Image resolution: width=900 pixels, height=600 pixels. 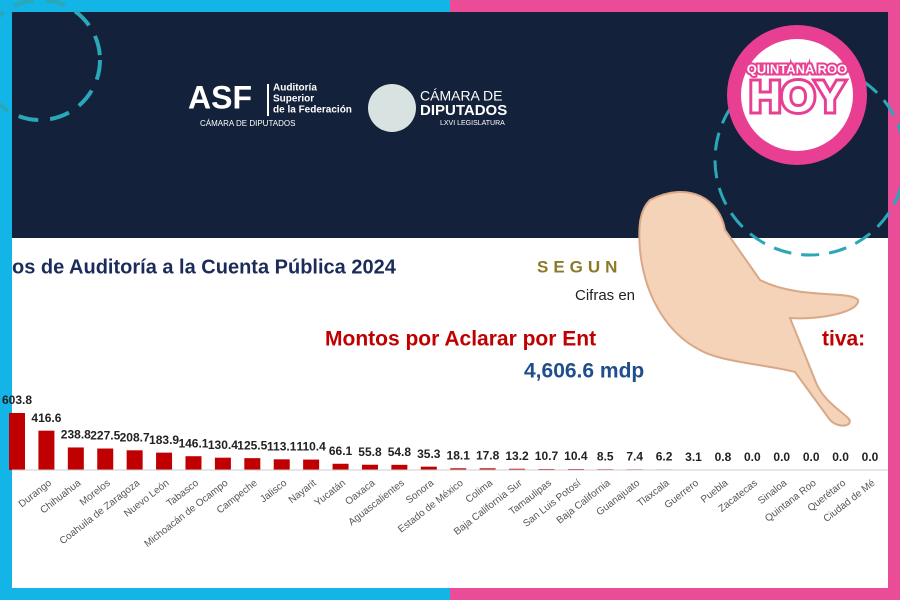 What do you see at coordinates (748, 308) in the screenshot?
I see `pointing-hand` at bounding box center [748, 308].